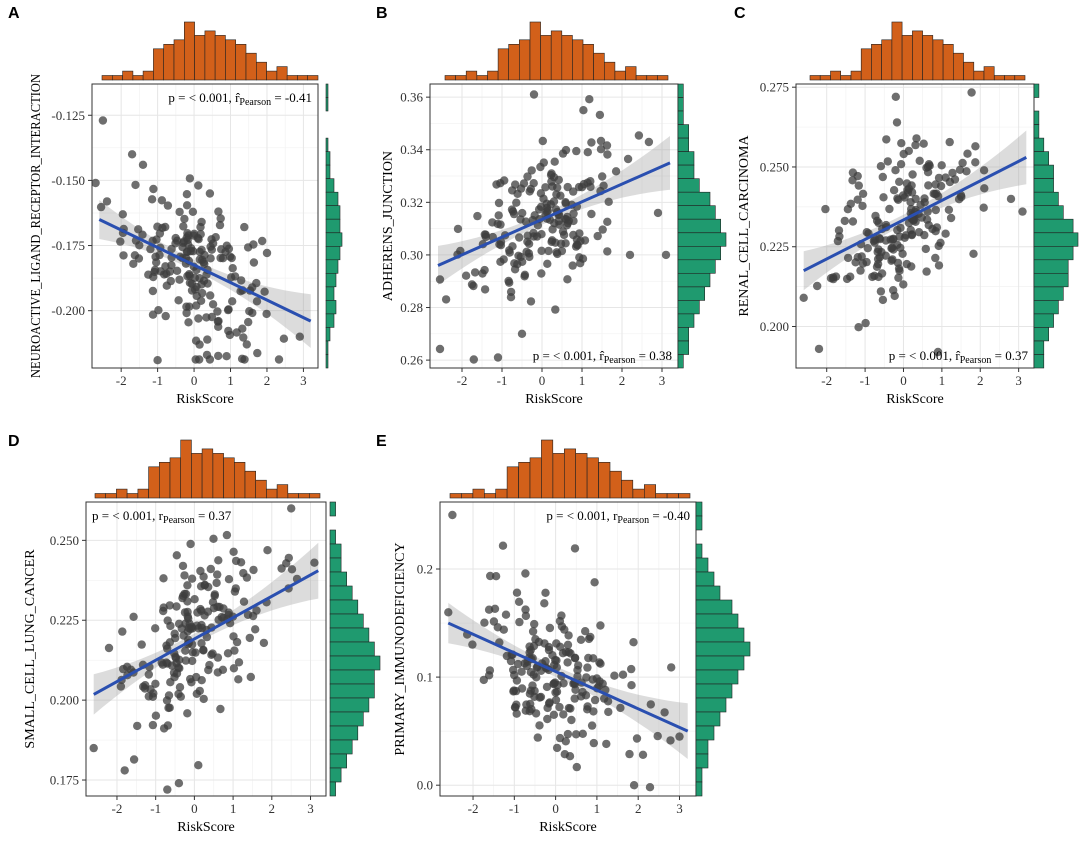  What do you see at coordinates (400, 648) in the screenshot?
I see `y-axis-title: PRIMARY_IMMUNODEFICIENCY` at bounding box center [400, 648].